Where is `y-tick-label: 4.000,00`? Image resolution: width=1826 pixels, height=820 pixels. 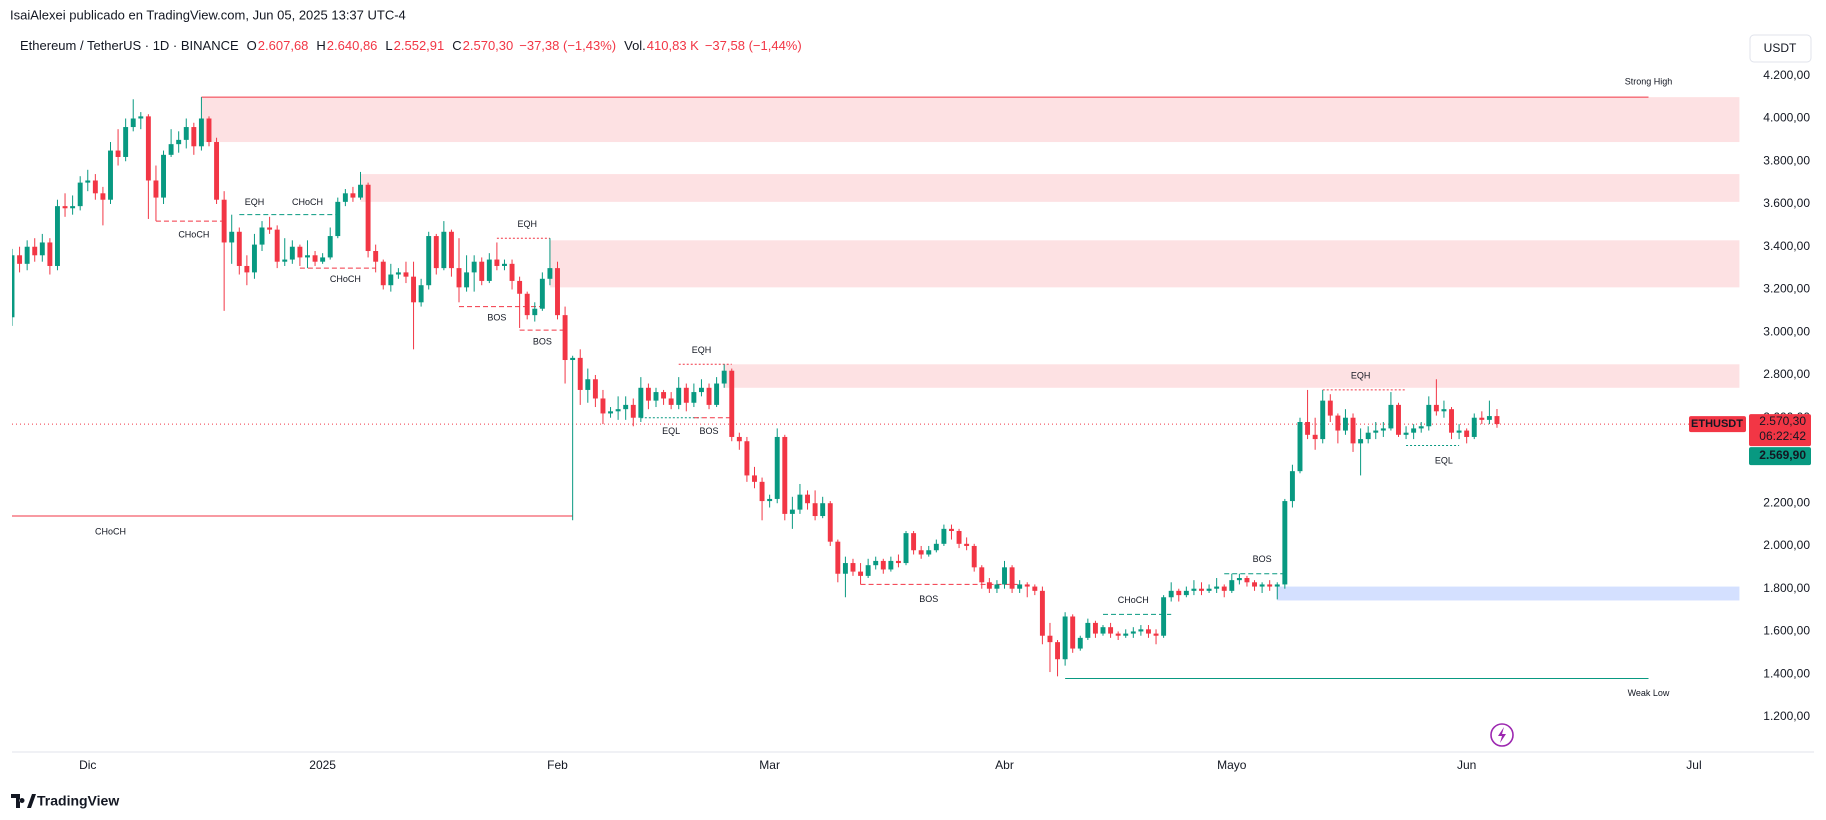
y-tick-label: 4.000,00 is located at coordinates (1786, 118).